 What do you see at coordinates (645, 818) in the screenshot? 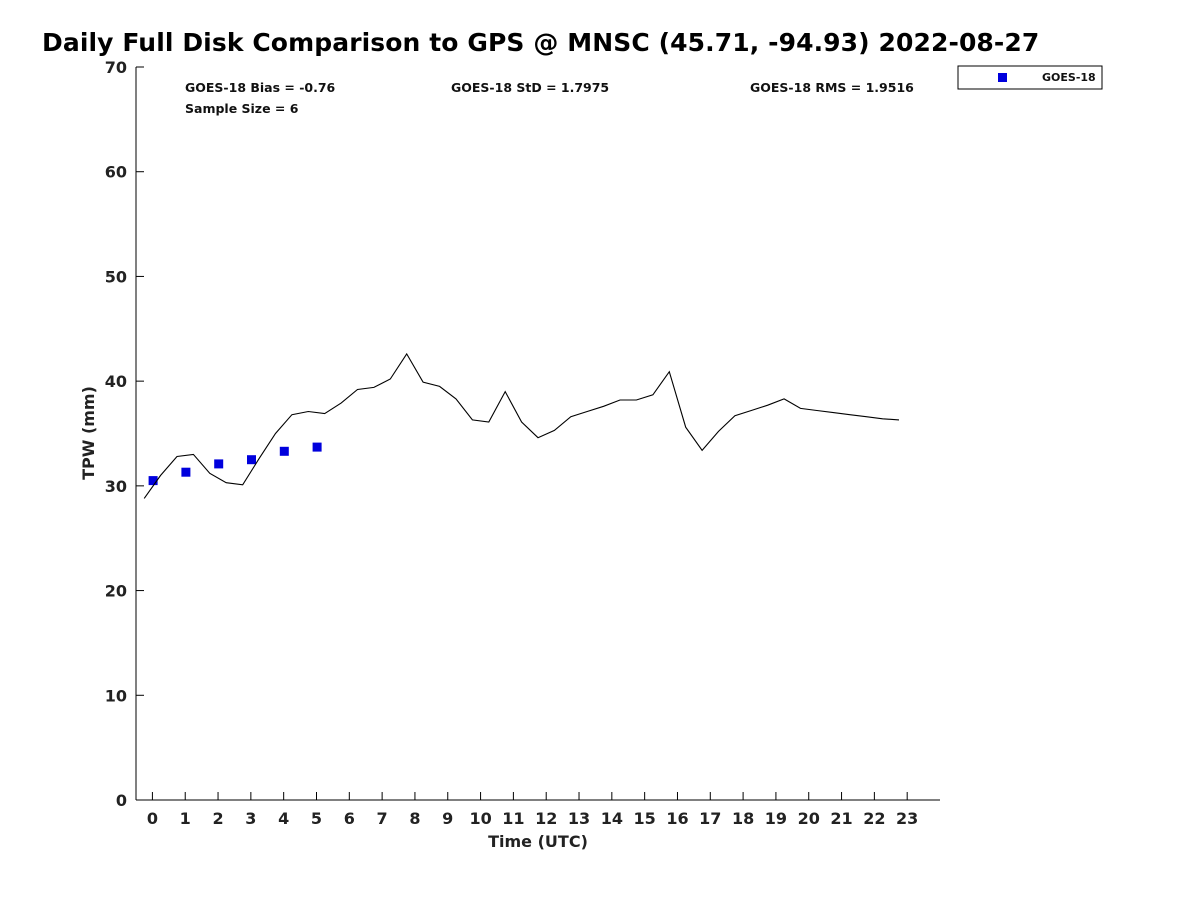
I see `x-tick-label: 15` at bounding box center [645, 818].